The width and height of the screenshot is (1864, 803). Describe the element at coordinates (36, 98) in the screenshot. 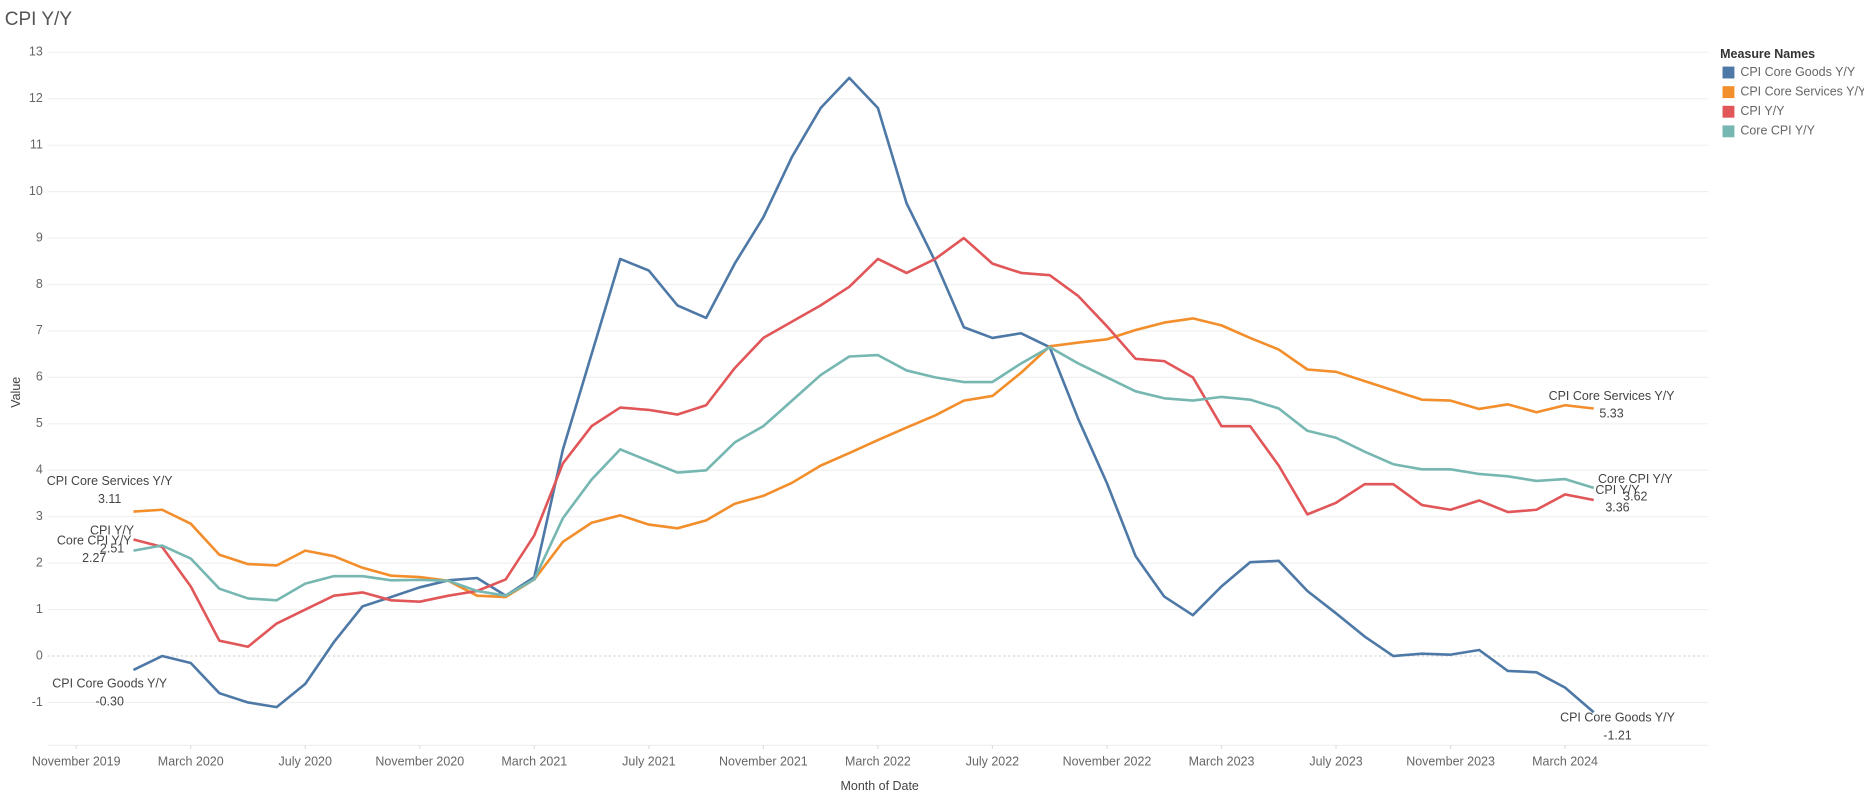

I see `y-tick-label: 12` at that location.